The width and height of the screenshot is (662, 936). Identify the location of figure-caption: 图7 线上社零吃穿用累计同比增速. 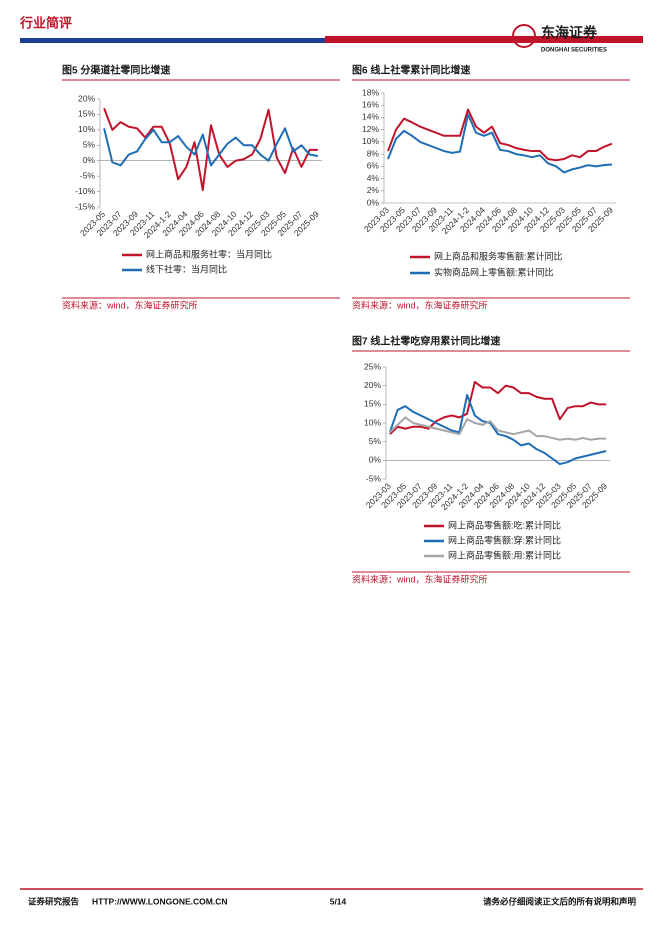
(426, 341).